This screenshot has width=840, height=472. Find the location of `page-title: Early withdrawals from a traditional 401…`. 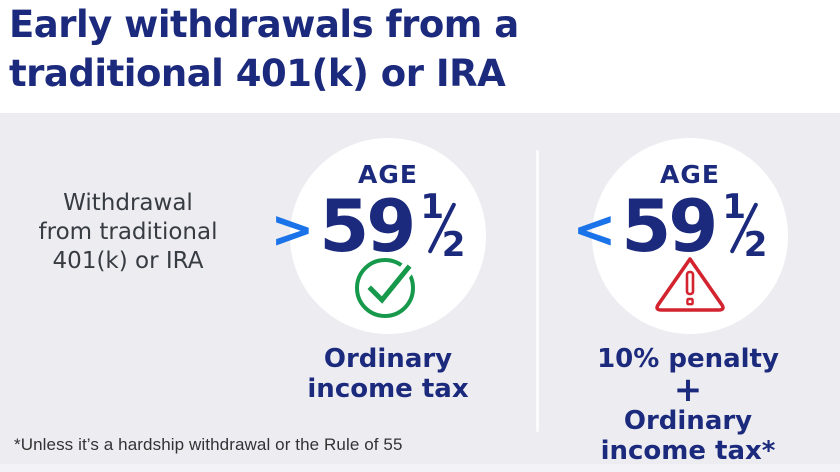

page-title: Early withdrawals from a traditional 401… is located at coordinates (264, 49).